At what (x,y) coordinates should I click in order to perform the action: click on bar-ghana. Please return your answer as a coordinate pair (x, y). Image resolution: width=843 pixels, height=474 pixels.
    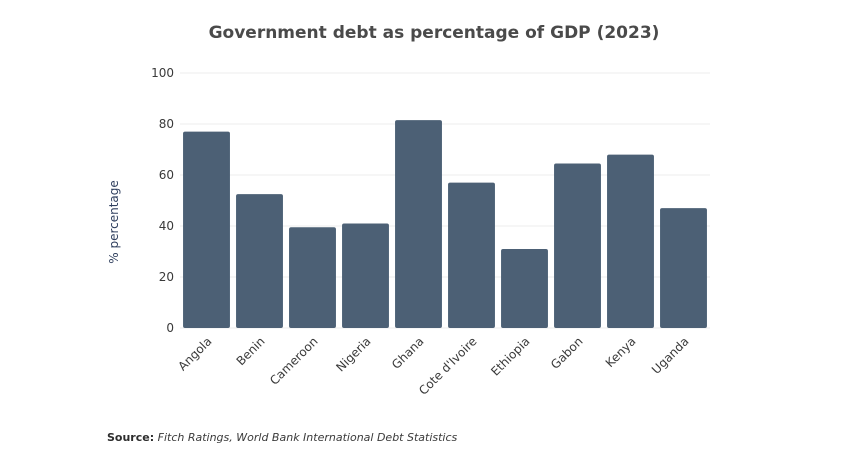
    Looking at the image, I should click on (418, 224).